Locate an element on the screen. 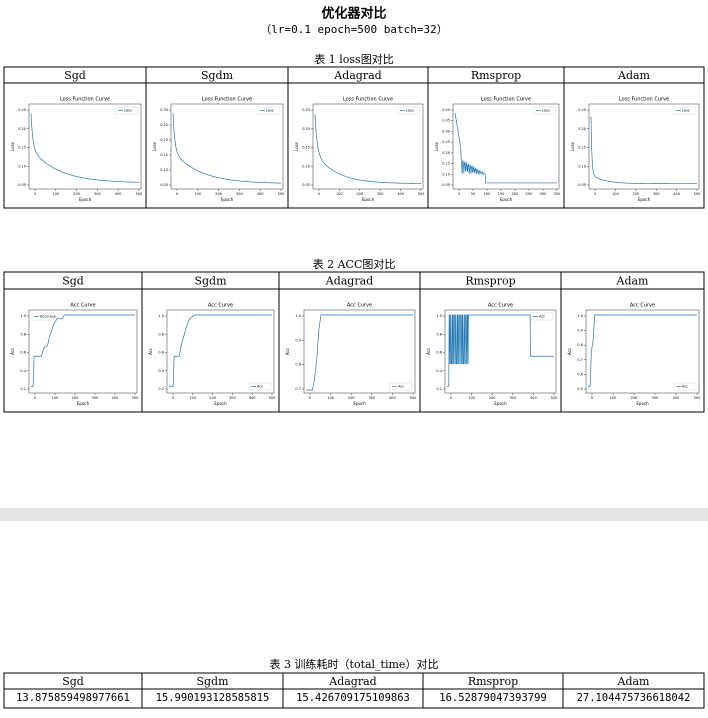 This screenshot has height=718, width=708. y-tick-label: 1.0 is located at coordinates (580, 316).